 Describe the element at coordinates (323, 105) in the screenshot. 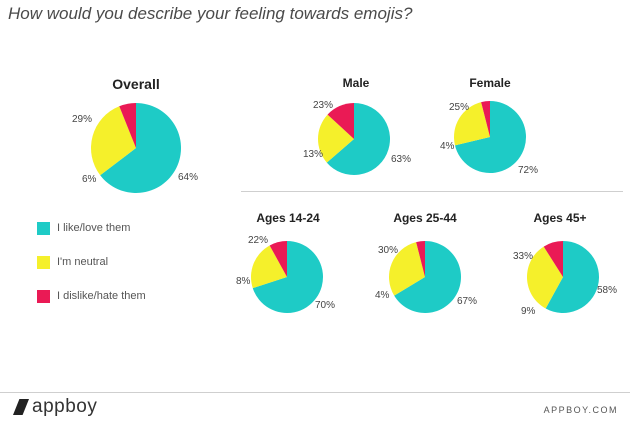

I see `pct-male-neutral: 23%` at that location.